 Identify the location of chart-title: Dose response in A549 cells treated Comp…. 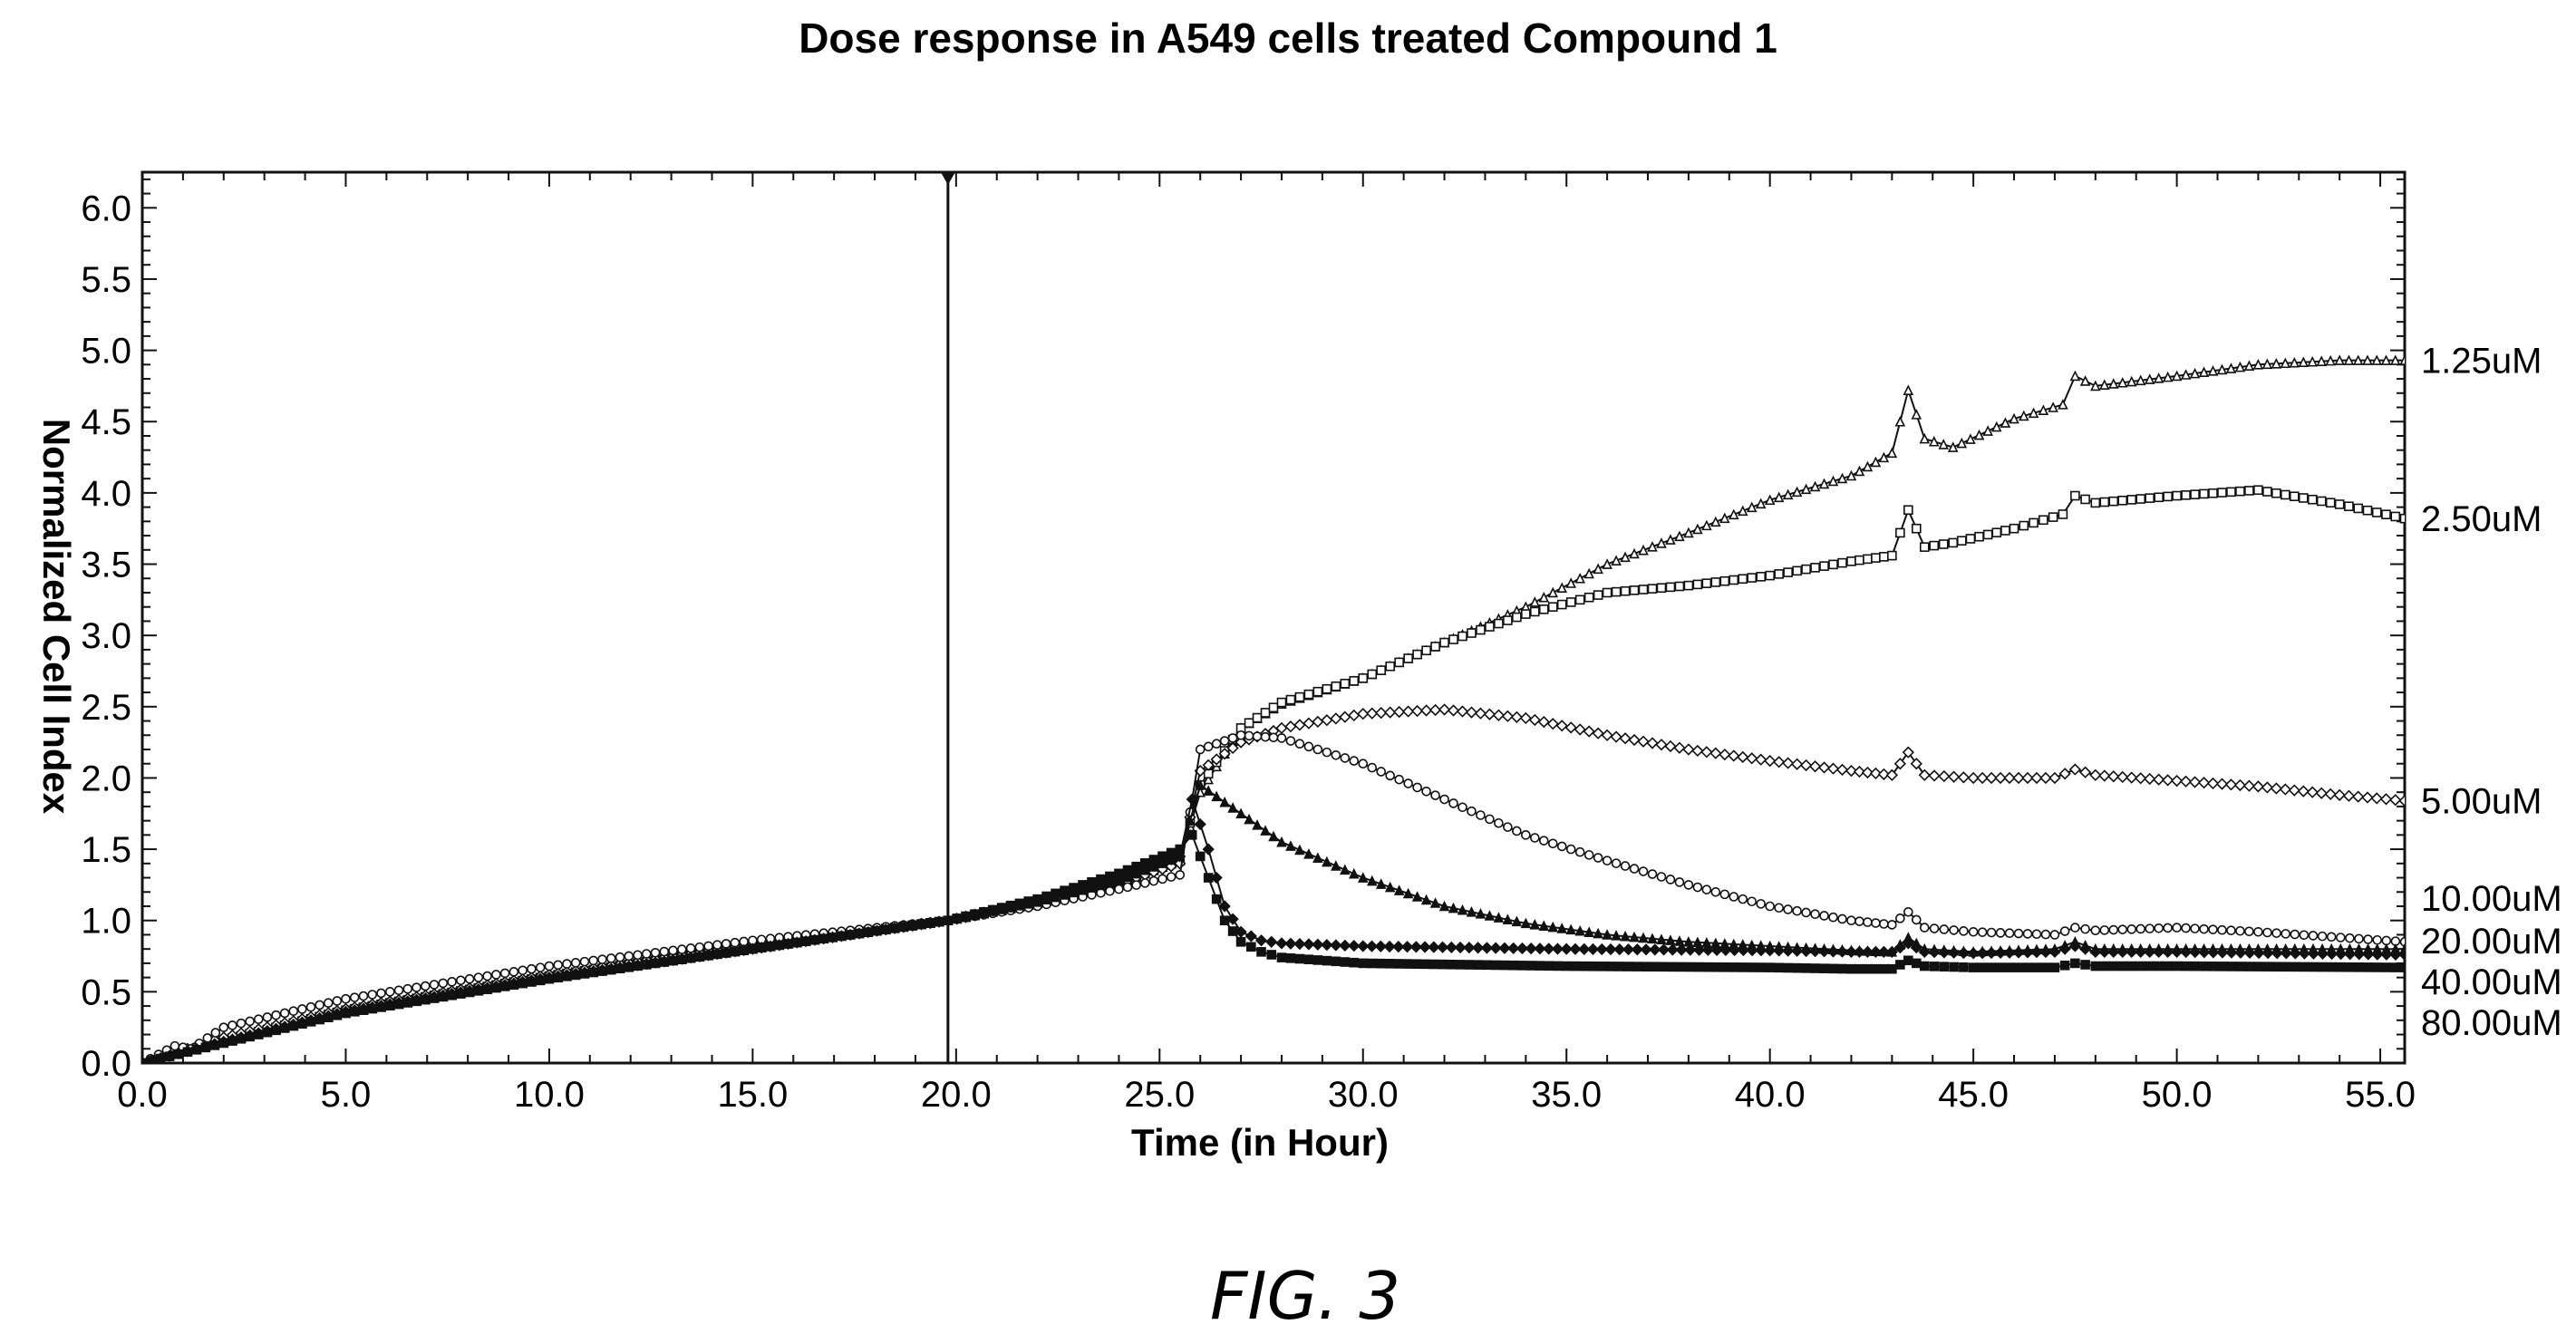
(1288, 38).